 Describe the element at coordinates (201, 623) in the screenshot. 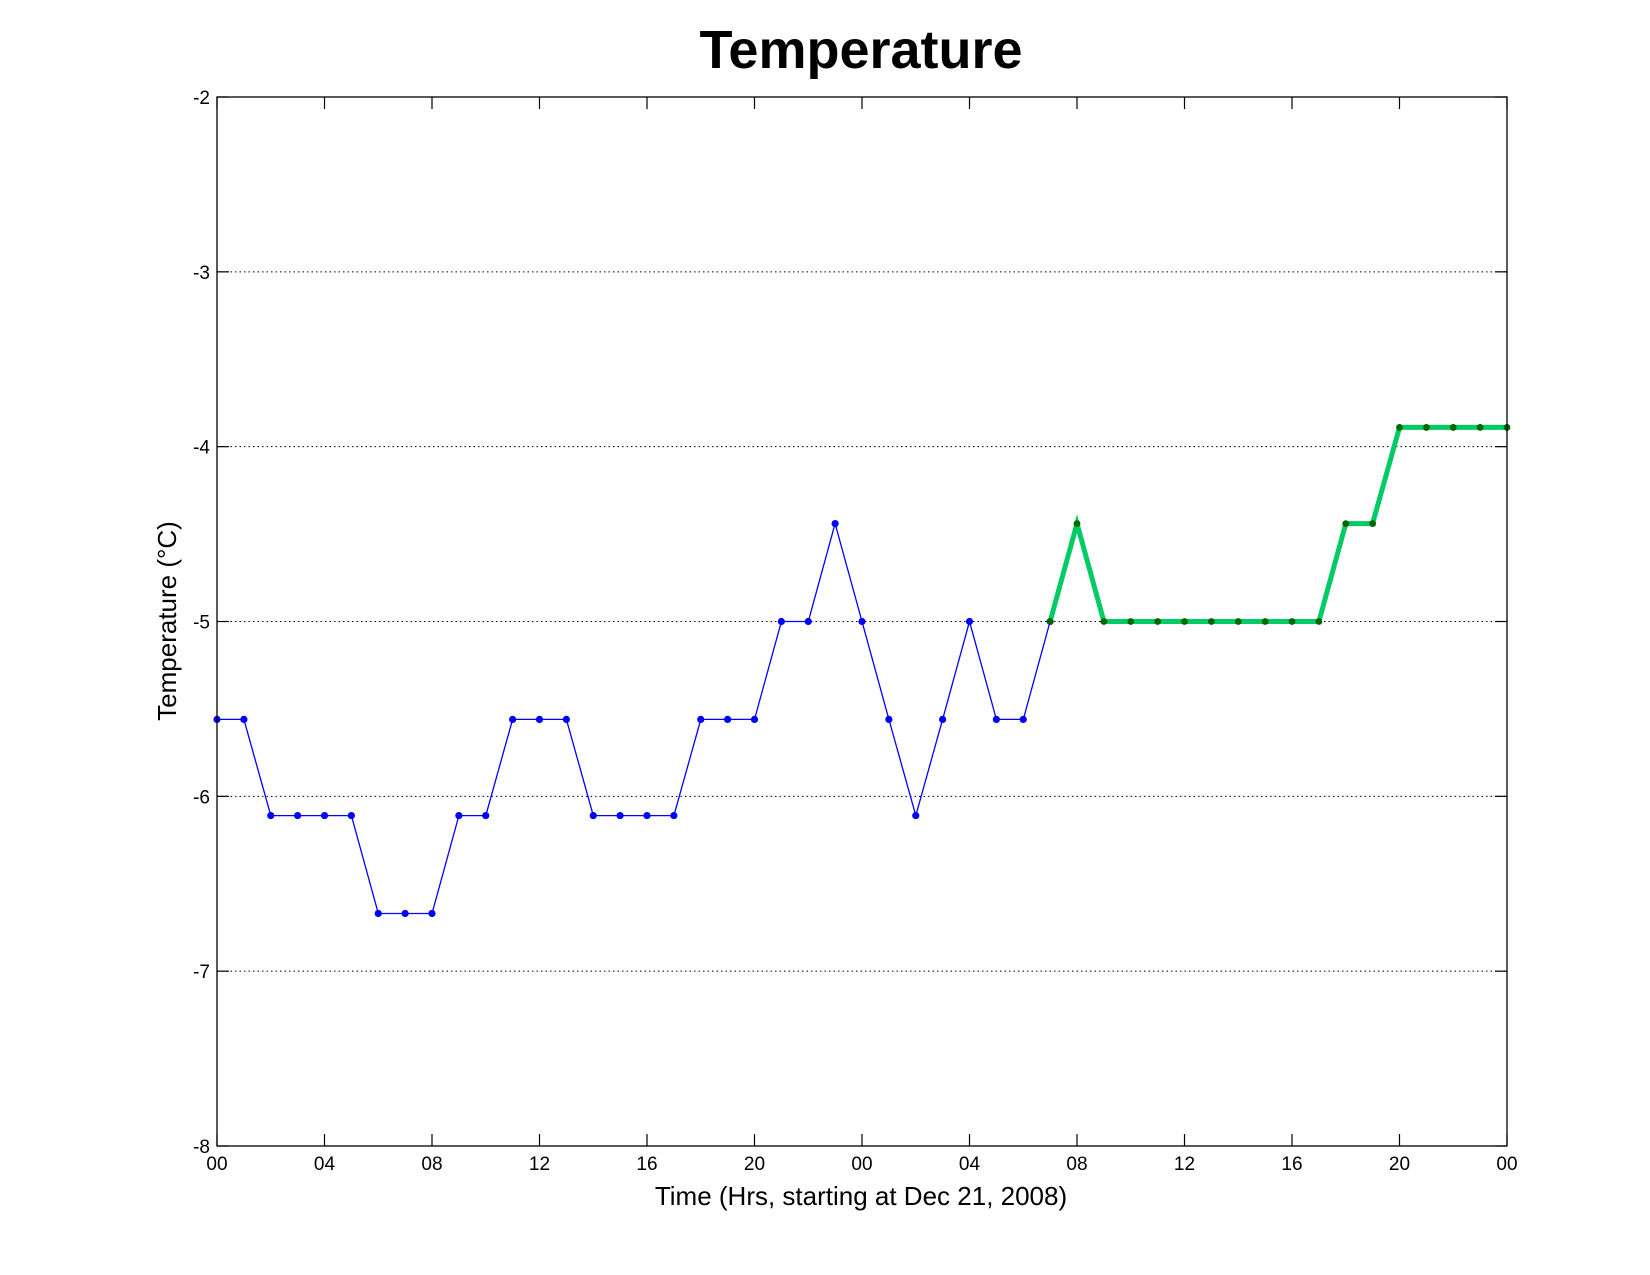

I see `y-tick-label: -5` at that location.